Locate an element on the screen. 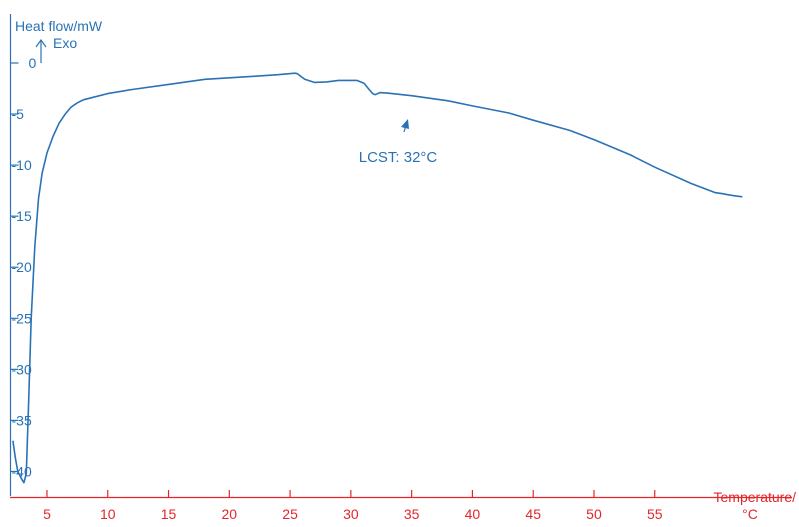 The width and height of the screenshot is (799, 527). x-tick-label: 55 is located at coordinates (655, 514).